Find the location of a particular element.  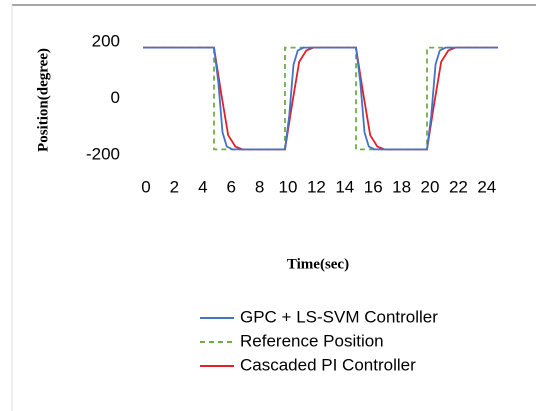

legend-label: Cascaded PI Controller is located at coordinates (328, 364).